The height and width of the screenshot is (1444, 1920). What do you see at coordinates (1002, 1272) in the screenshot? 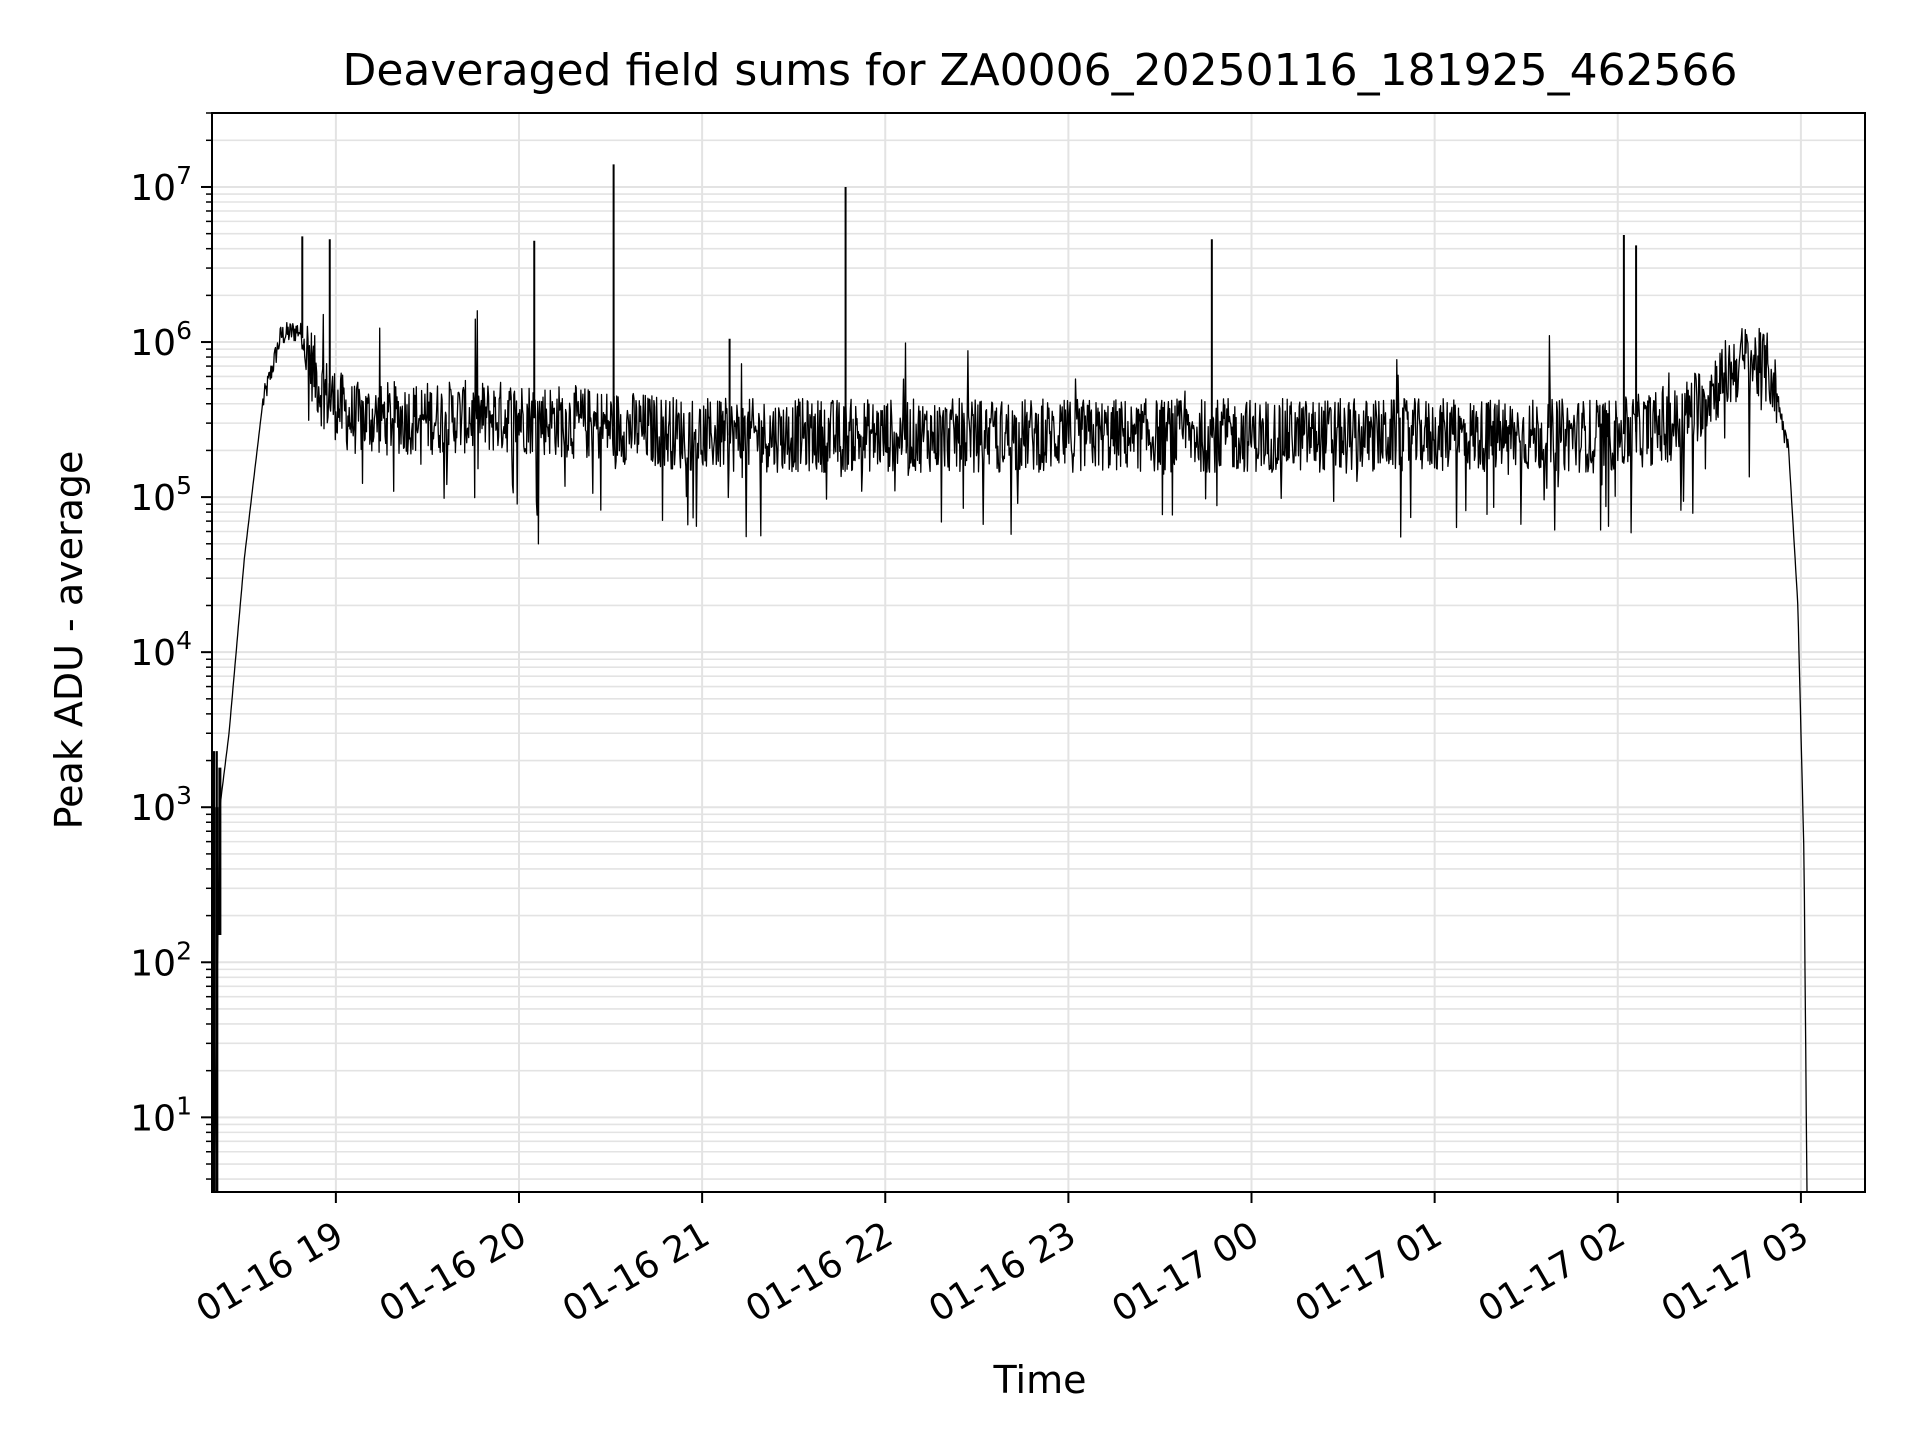
I see `x-tick-label: 01-16 23` at bounding box center [1002, 1272].